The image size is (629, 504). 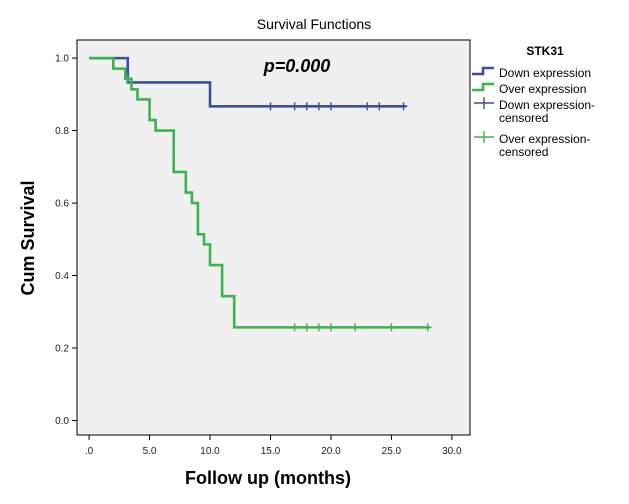 What do you see at coordinates (547, 105) in the screenshot?
I see `legend-label: Down expression-` at bounding box center [547, 105].